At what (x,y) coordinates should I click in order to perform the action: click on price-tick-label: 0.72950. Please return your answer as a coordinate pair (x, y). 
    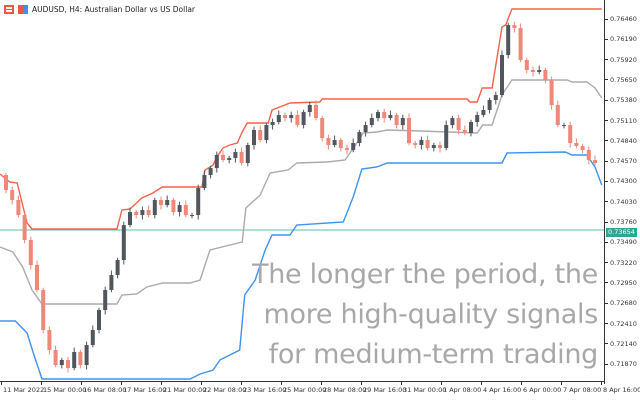
    Looking at the image, I should click on (620, 283).